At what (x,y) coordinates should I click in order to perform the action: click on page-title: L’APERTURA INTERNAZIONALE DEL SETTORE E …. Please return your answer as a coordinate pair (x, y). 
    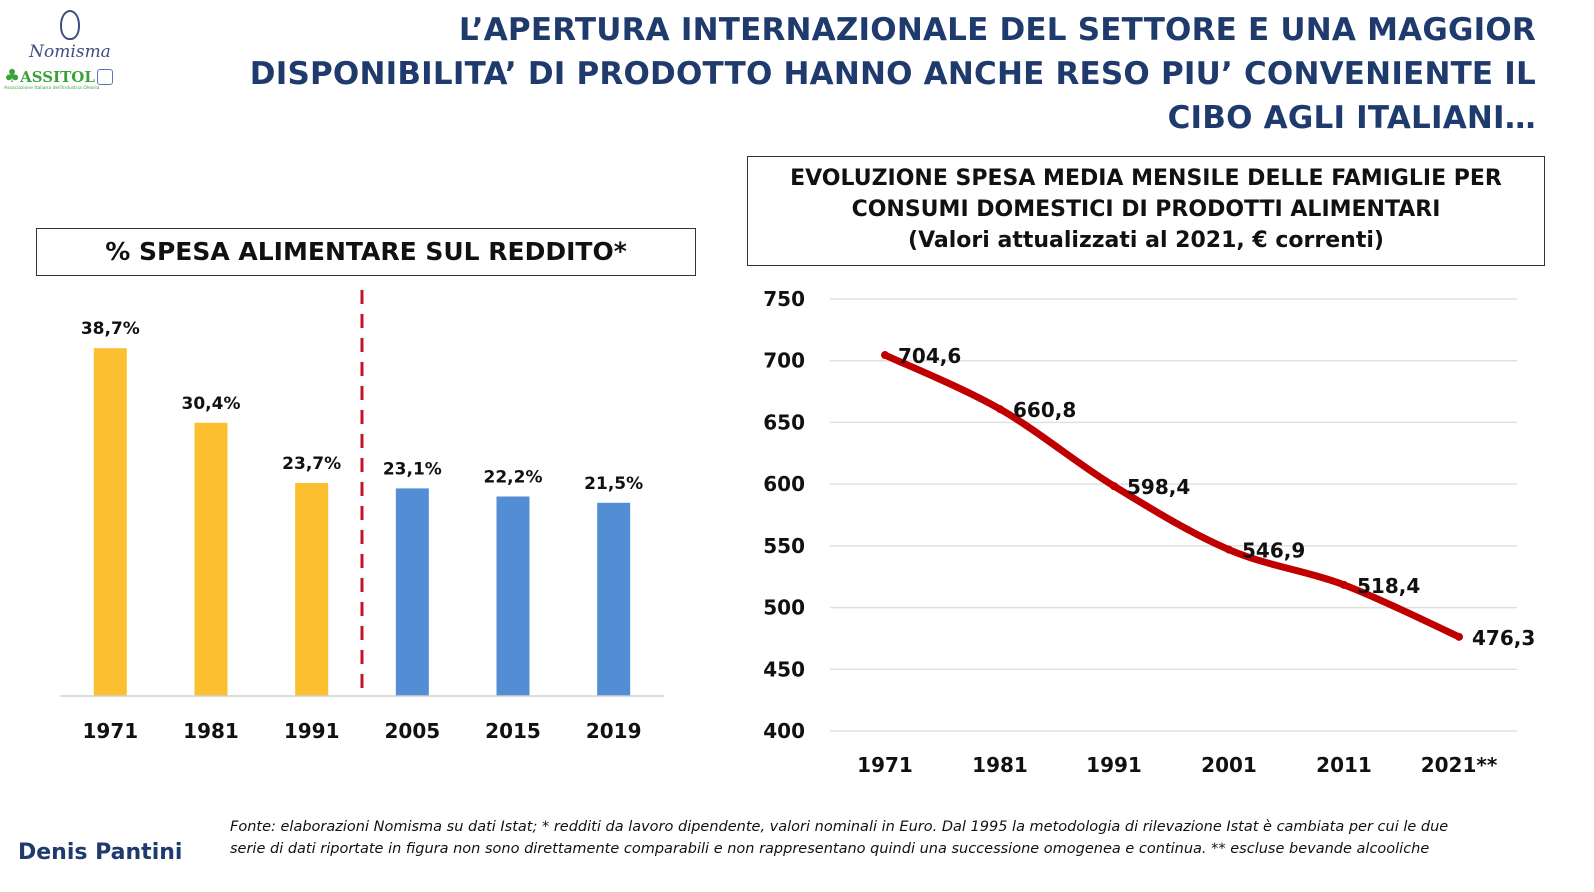
    Looking at the image, I should click on (846, 74).